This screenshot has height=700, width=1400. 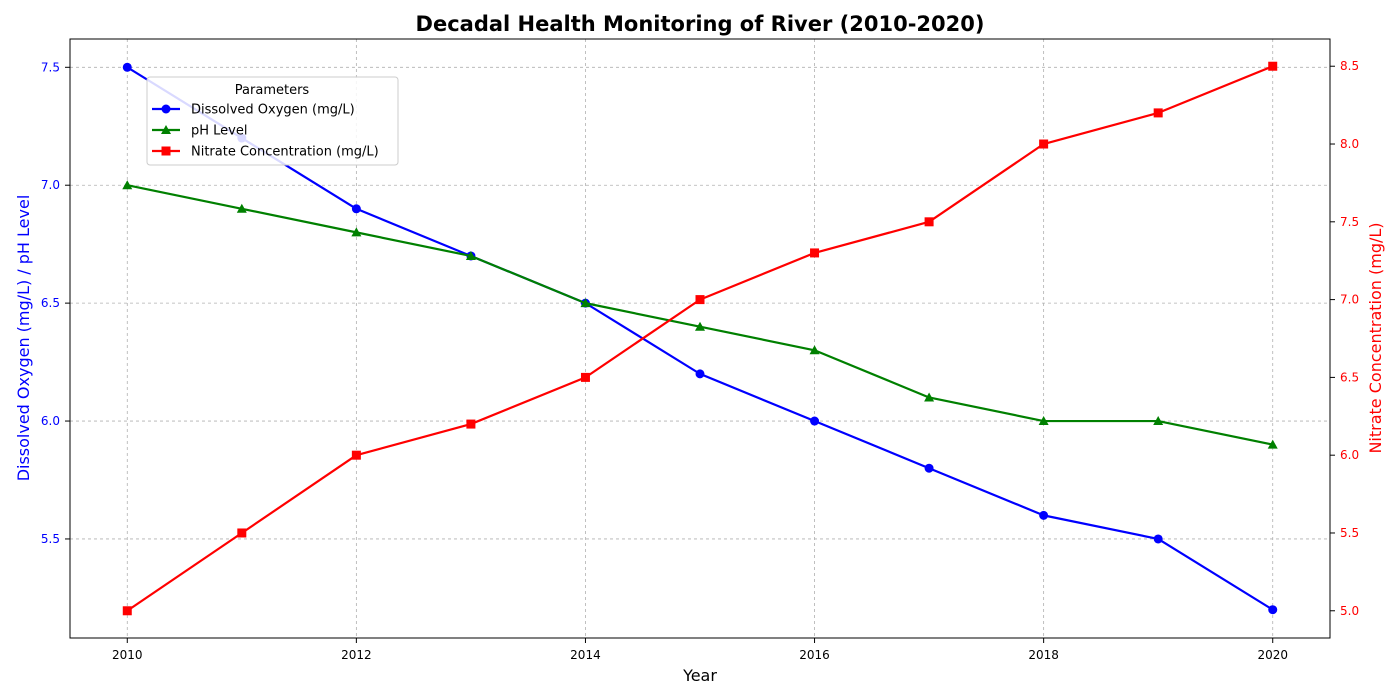 What do you see at coordinates (1043, 655) in the screenshot?
I see `x-tick-label: 2018` at bounding box center [1043, 655].